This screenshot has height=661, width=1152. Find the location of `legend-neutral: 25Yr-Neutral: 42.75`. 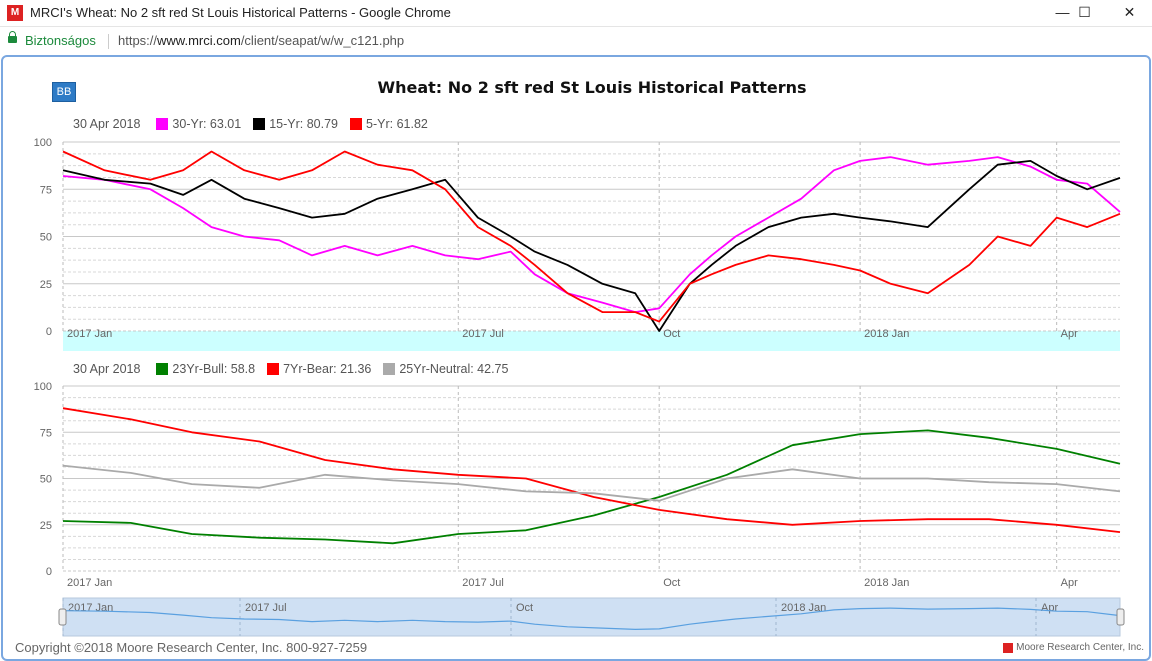

legend-neutral: 25Yr-Neutral: 42.75 is located at coordinates (445, 369).